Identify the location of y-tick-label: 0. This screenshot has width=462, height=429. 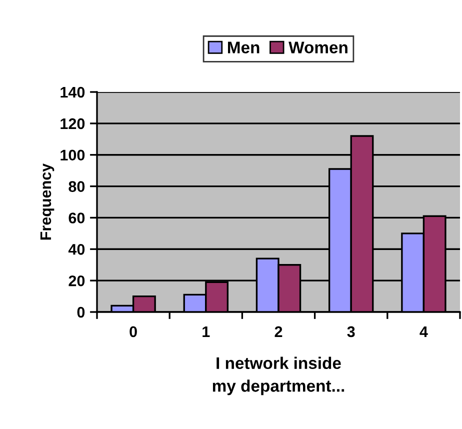
(81, 312).